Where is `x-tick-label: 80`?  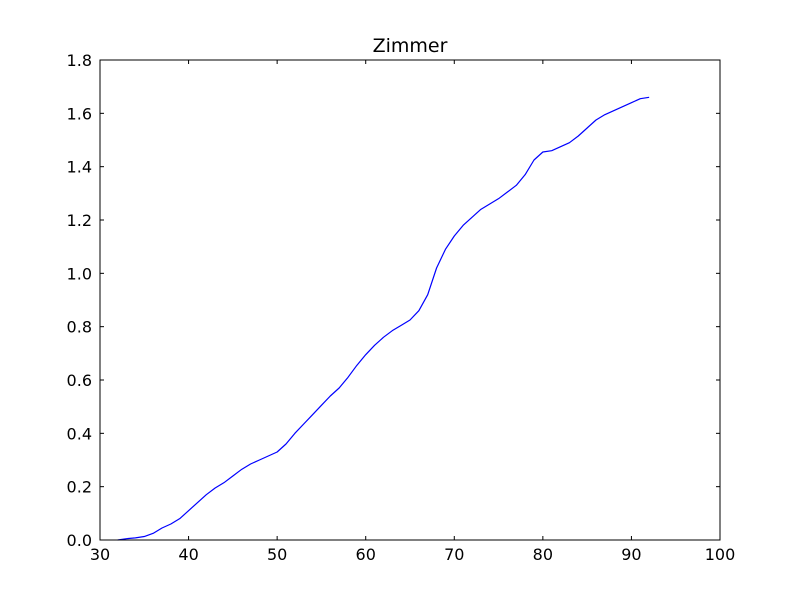 x-tick-label: 80 is located at coordinates (543, 554).